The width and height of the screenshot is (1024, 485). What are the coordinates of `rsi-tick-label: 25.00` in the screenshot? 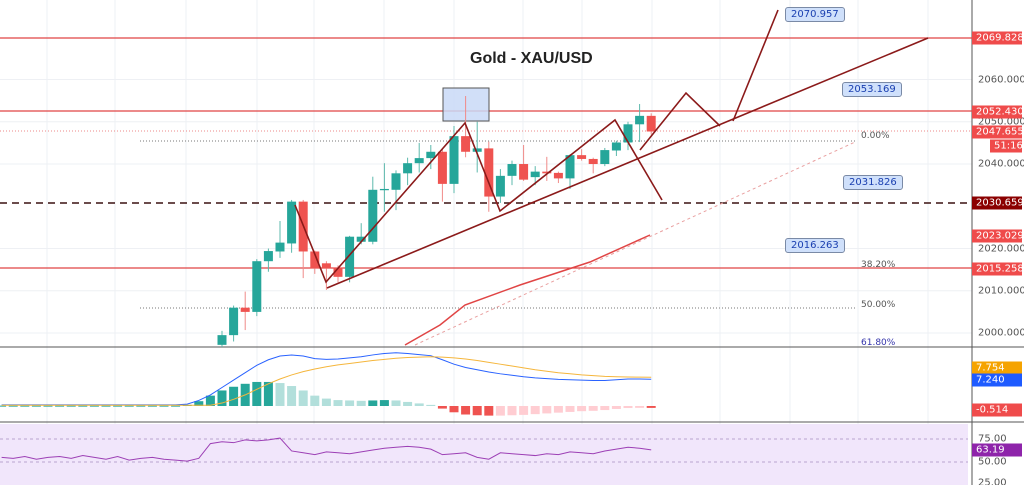 It's located at (992, 481).